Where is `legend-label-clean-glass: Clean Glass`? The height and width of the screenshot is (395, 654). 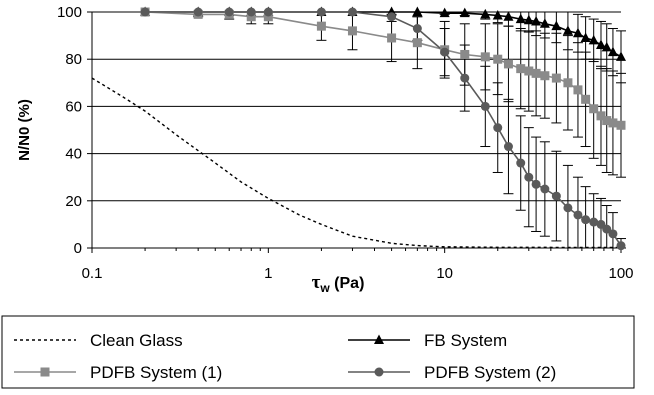 legend-label-clean-glass: Clean Glass is located at coordinates (136, 340).